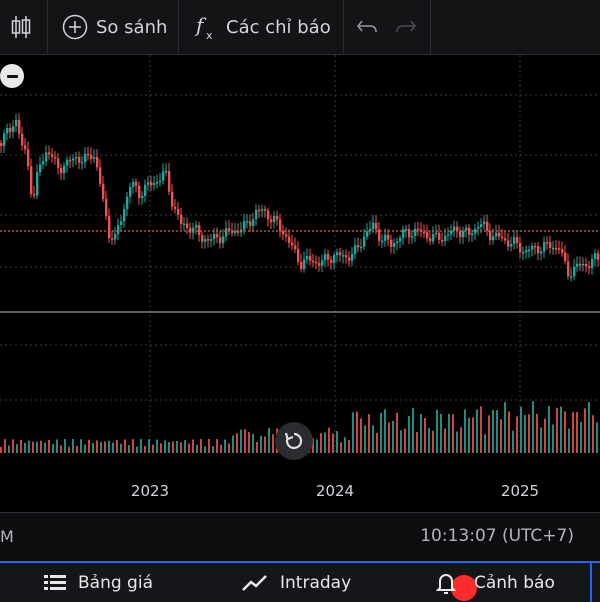 The width and height of the screenshot is (600, 602). I want to click on redo-button, so click(406, 27).